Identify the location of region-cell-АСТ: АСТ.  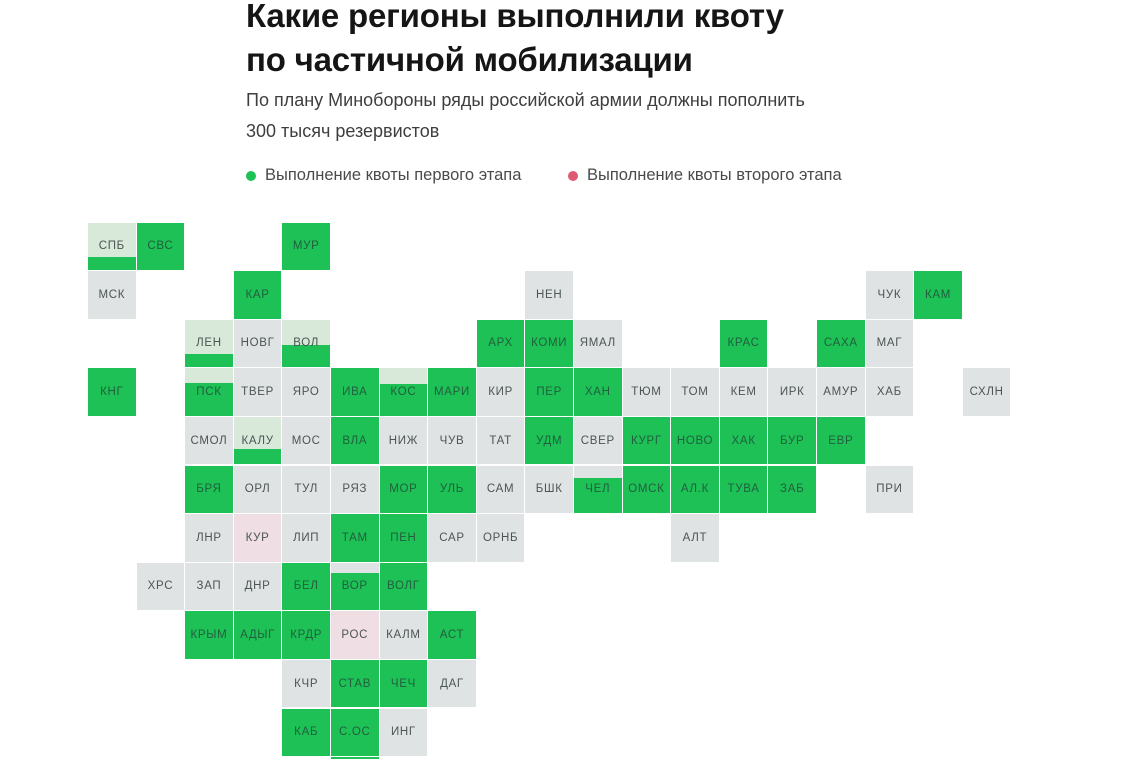
(452, 635).